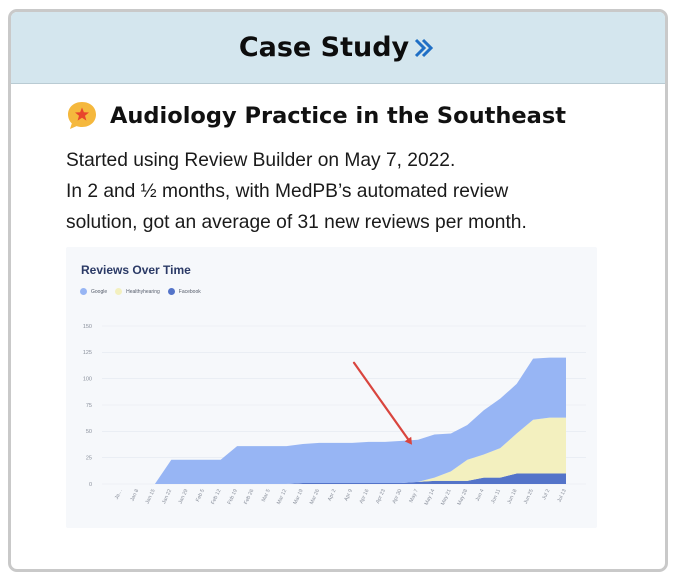  What do you see at coordinates (282, 496) in the screenshot?
I see `x-tick-label: Mar 12` at bounding box center [282, 496].